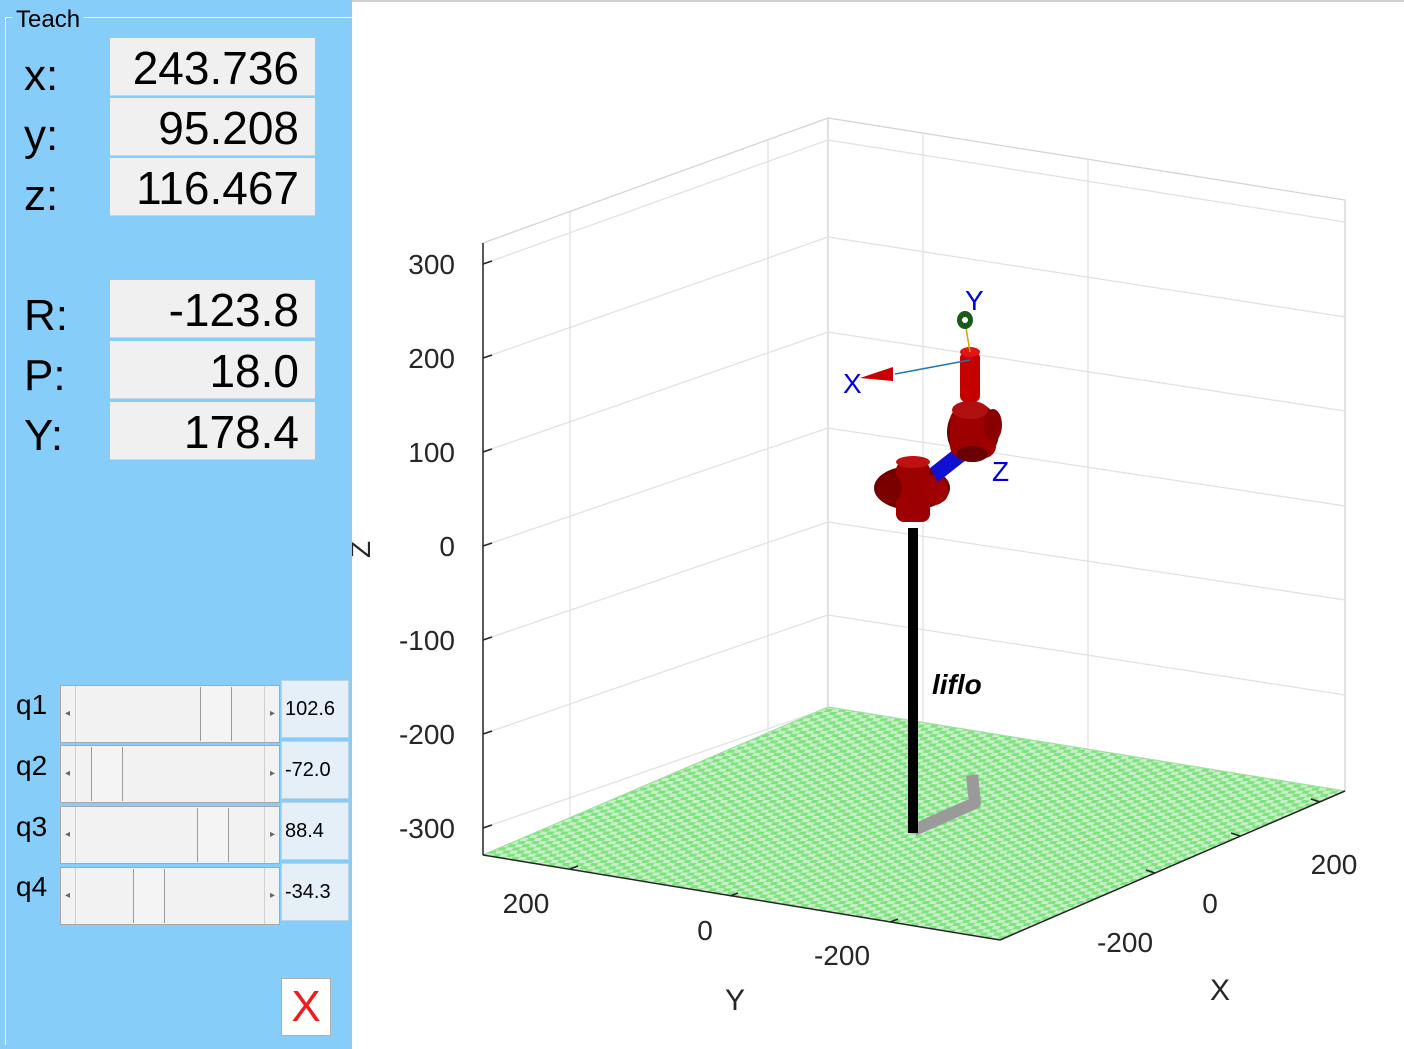 The height and width of the screenshot is (1049, 1404). I want to click on robot-base-pole, so click(913, 680).